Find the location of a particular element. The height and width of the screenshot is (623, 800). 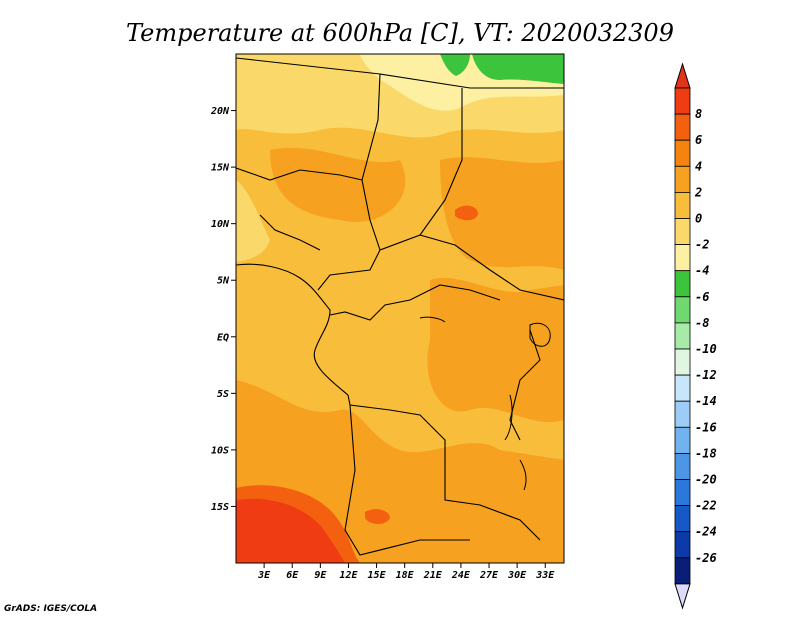

colorbar-label: 2 is located at coordinates (698, 192).